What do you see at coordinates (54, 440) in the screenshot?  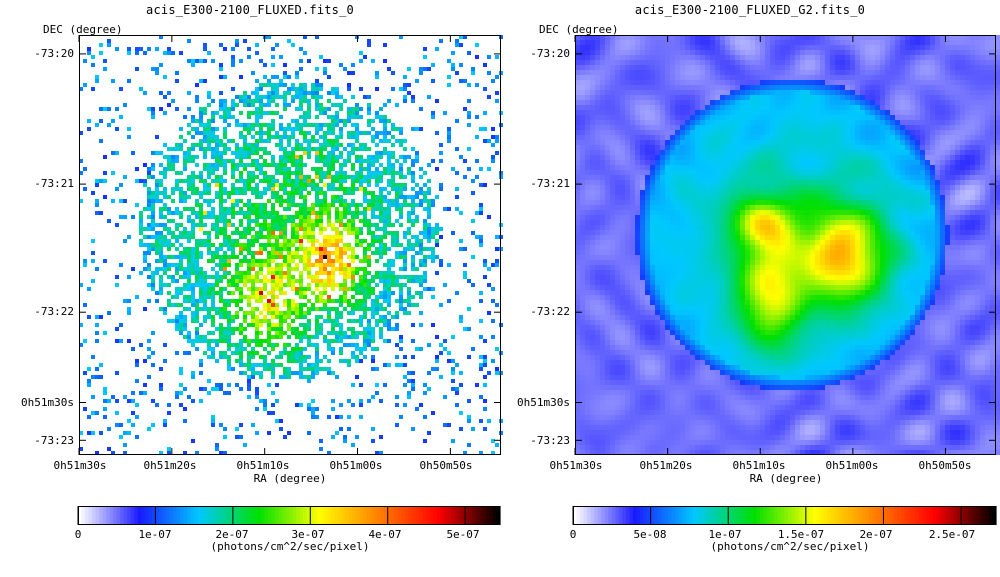 I see `y-tick-label: -73:23` at bounding box center [54, 440].